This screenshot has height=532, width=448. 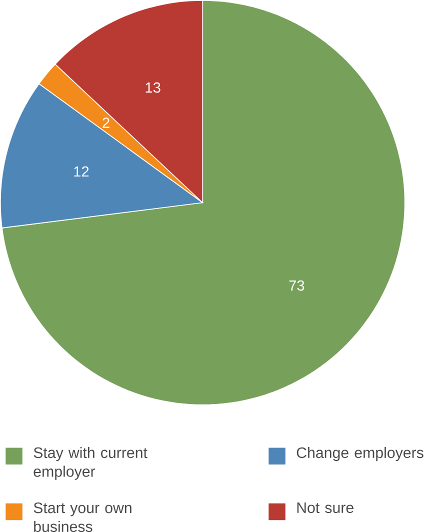 I want to click on legend-label: Stay with current employer, so click(x=91, y=463).